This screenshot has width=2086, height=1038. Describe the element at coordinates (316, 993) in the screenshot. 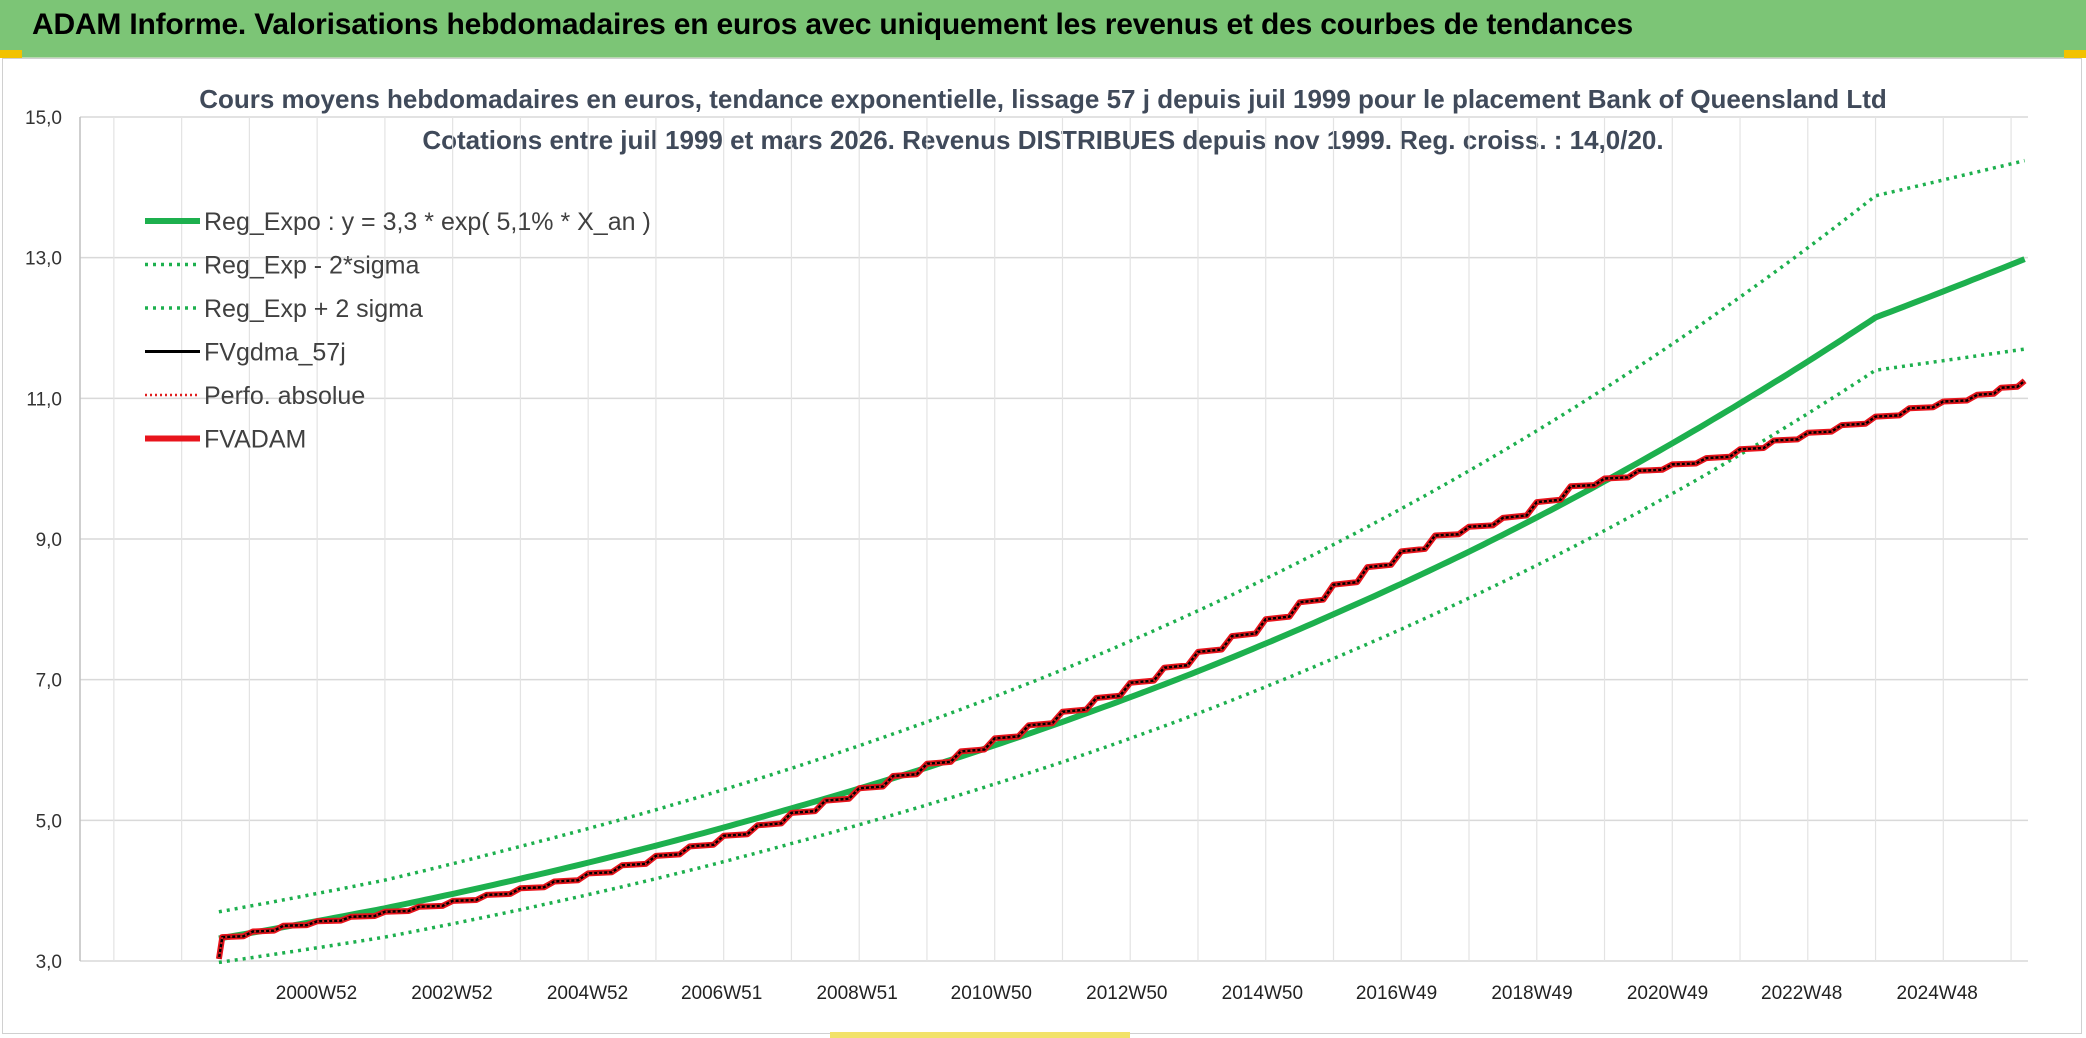

I see `x-tick-label: 2000W52` at that location.